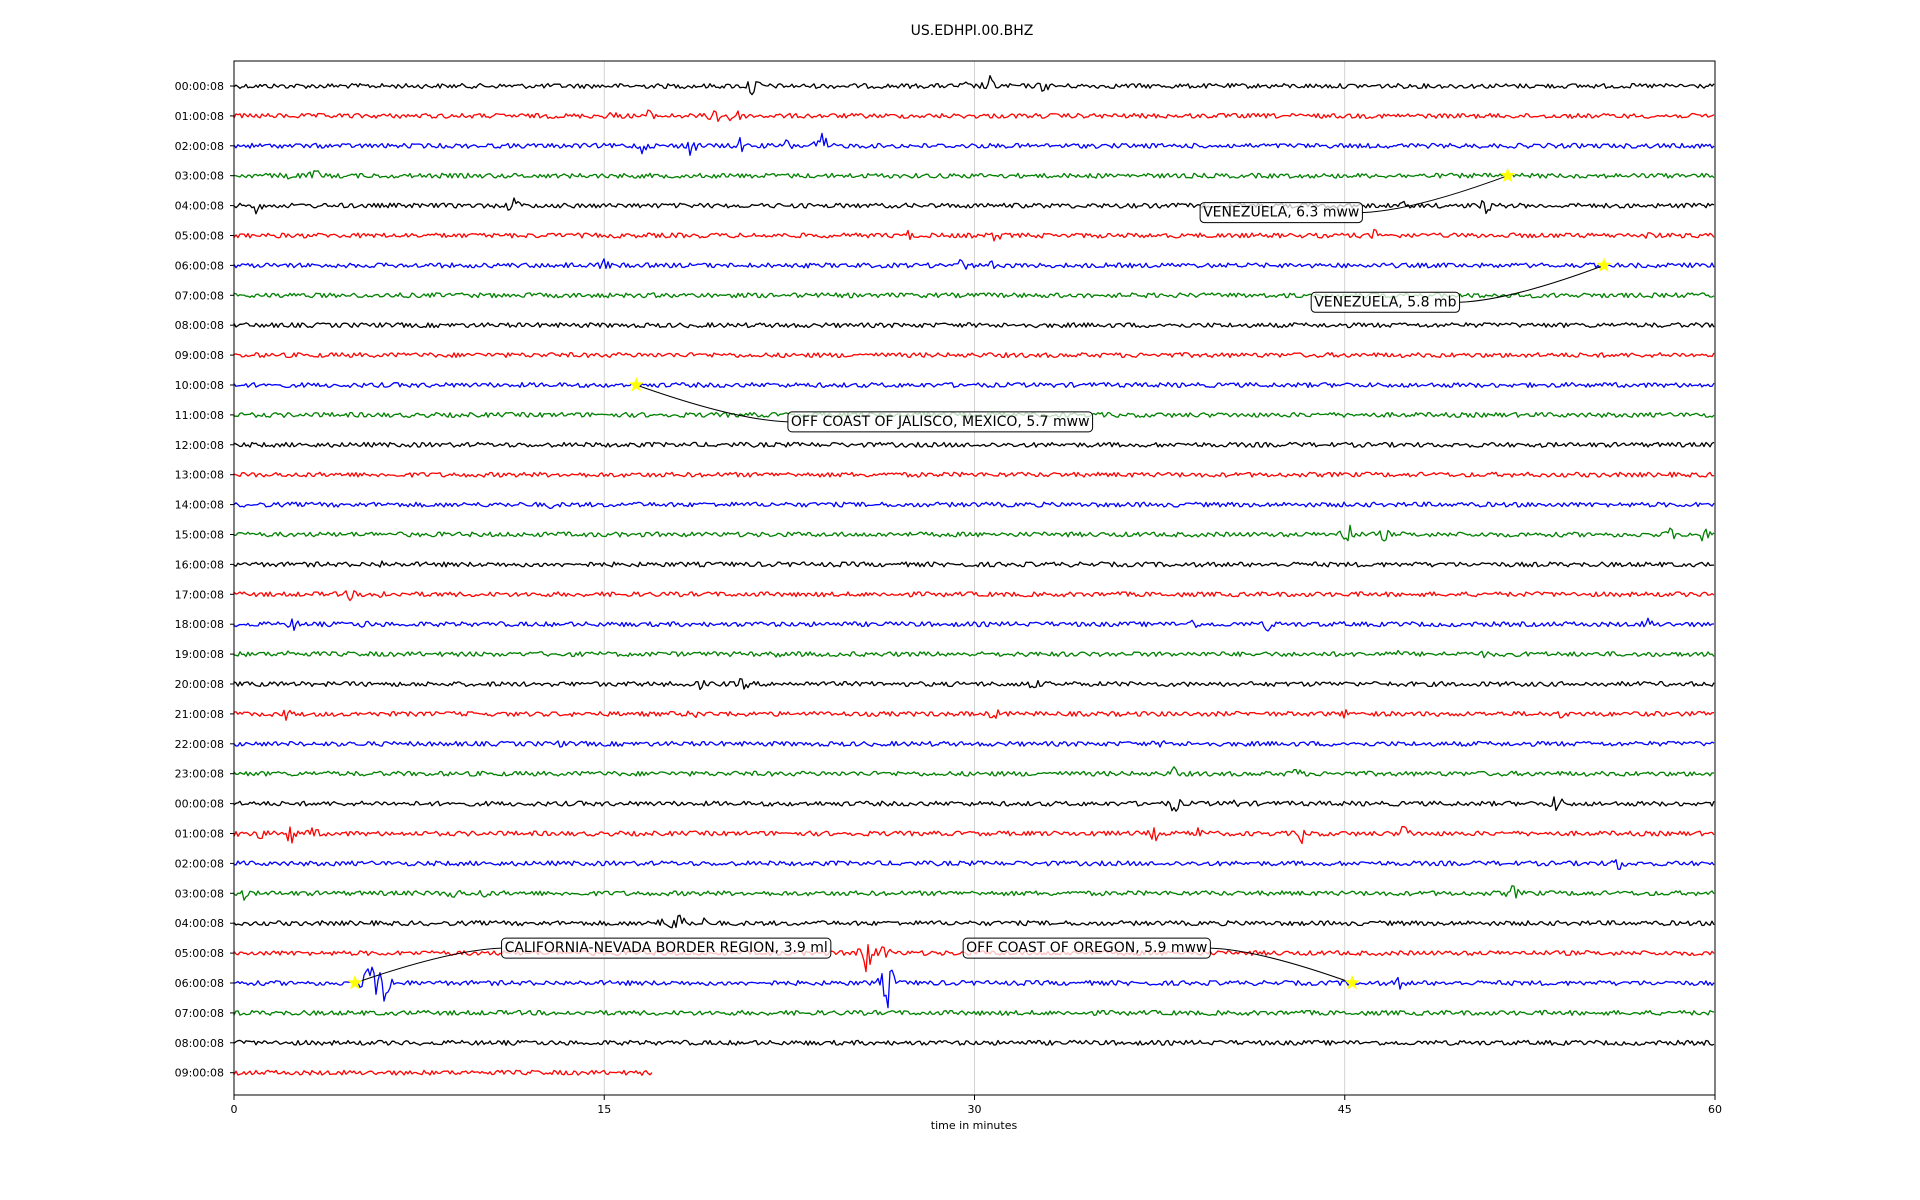 The height and width of the screenshot is (1200, 1920). I want to click on event-annotation-0: VENEZUELA, 6.3 mww, so click(1357, 195).